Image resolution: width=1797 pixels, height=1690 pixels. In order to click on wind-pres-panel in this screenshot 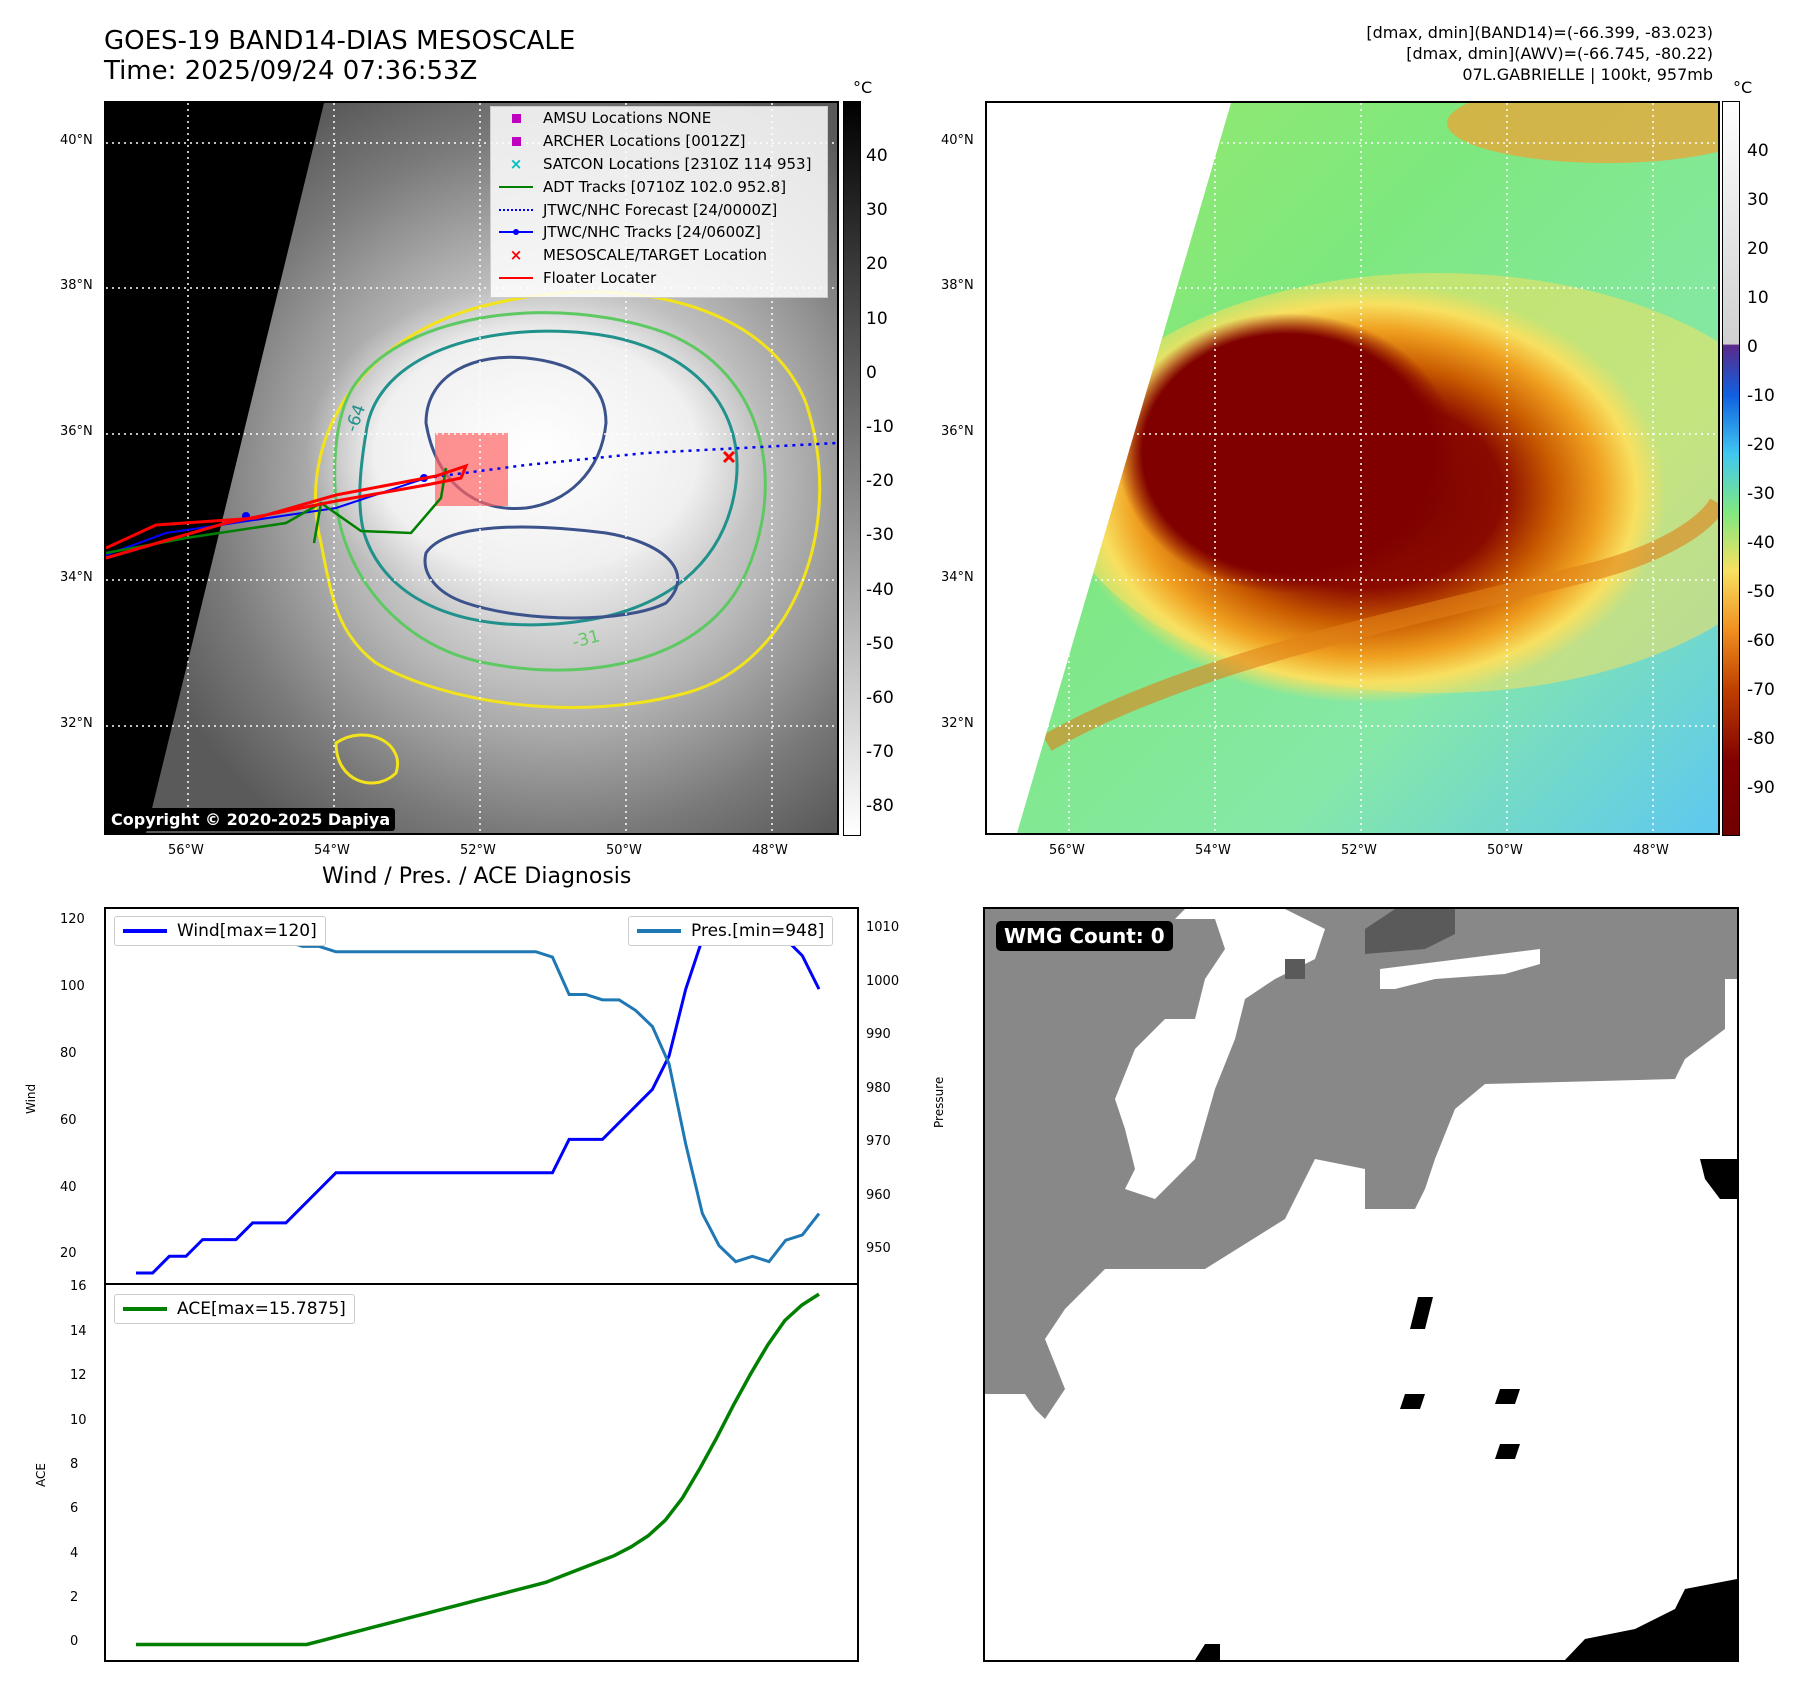, I will do `click(481, 1096)`.